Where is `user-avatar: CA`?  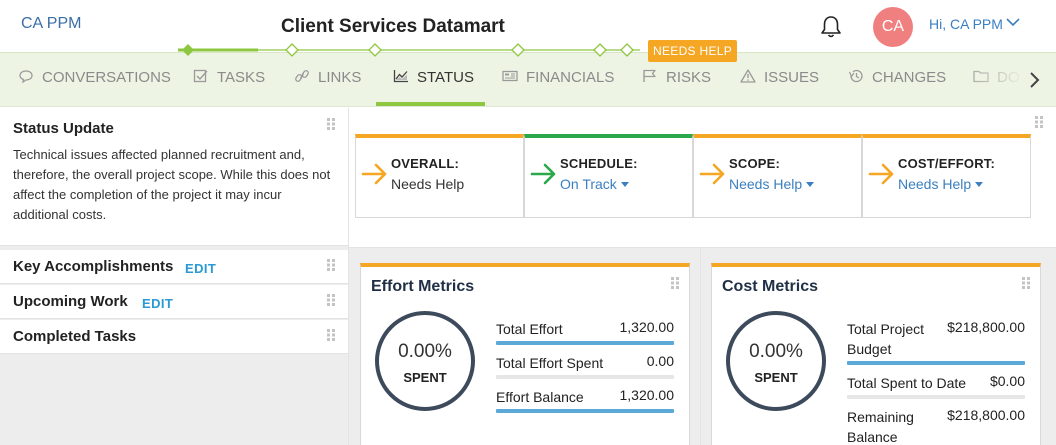
user-avatar: CA is located at coordinates (893, 27).